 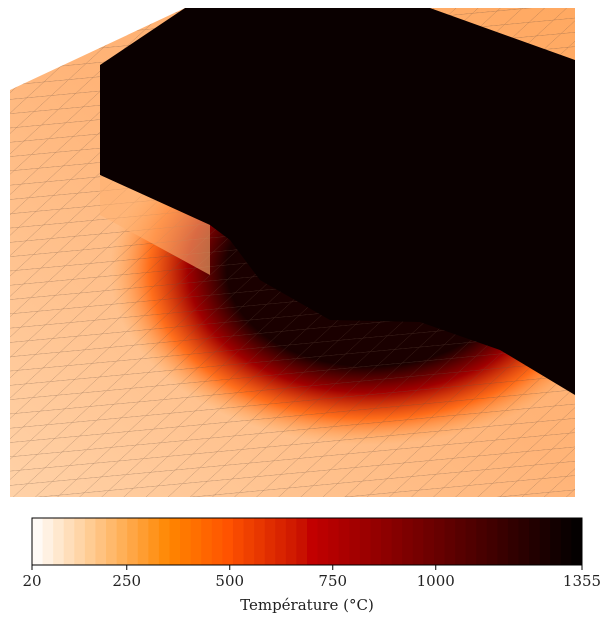 What do you see at coordinates (31, 581) in the screenshot?
I see `tick-label: 20` at bounding box center [31, 581].